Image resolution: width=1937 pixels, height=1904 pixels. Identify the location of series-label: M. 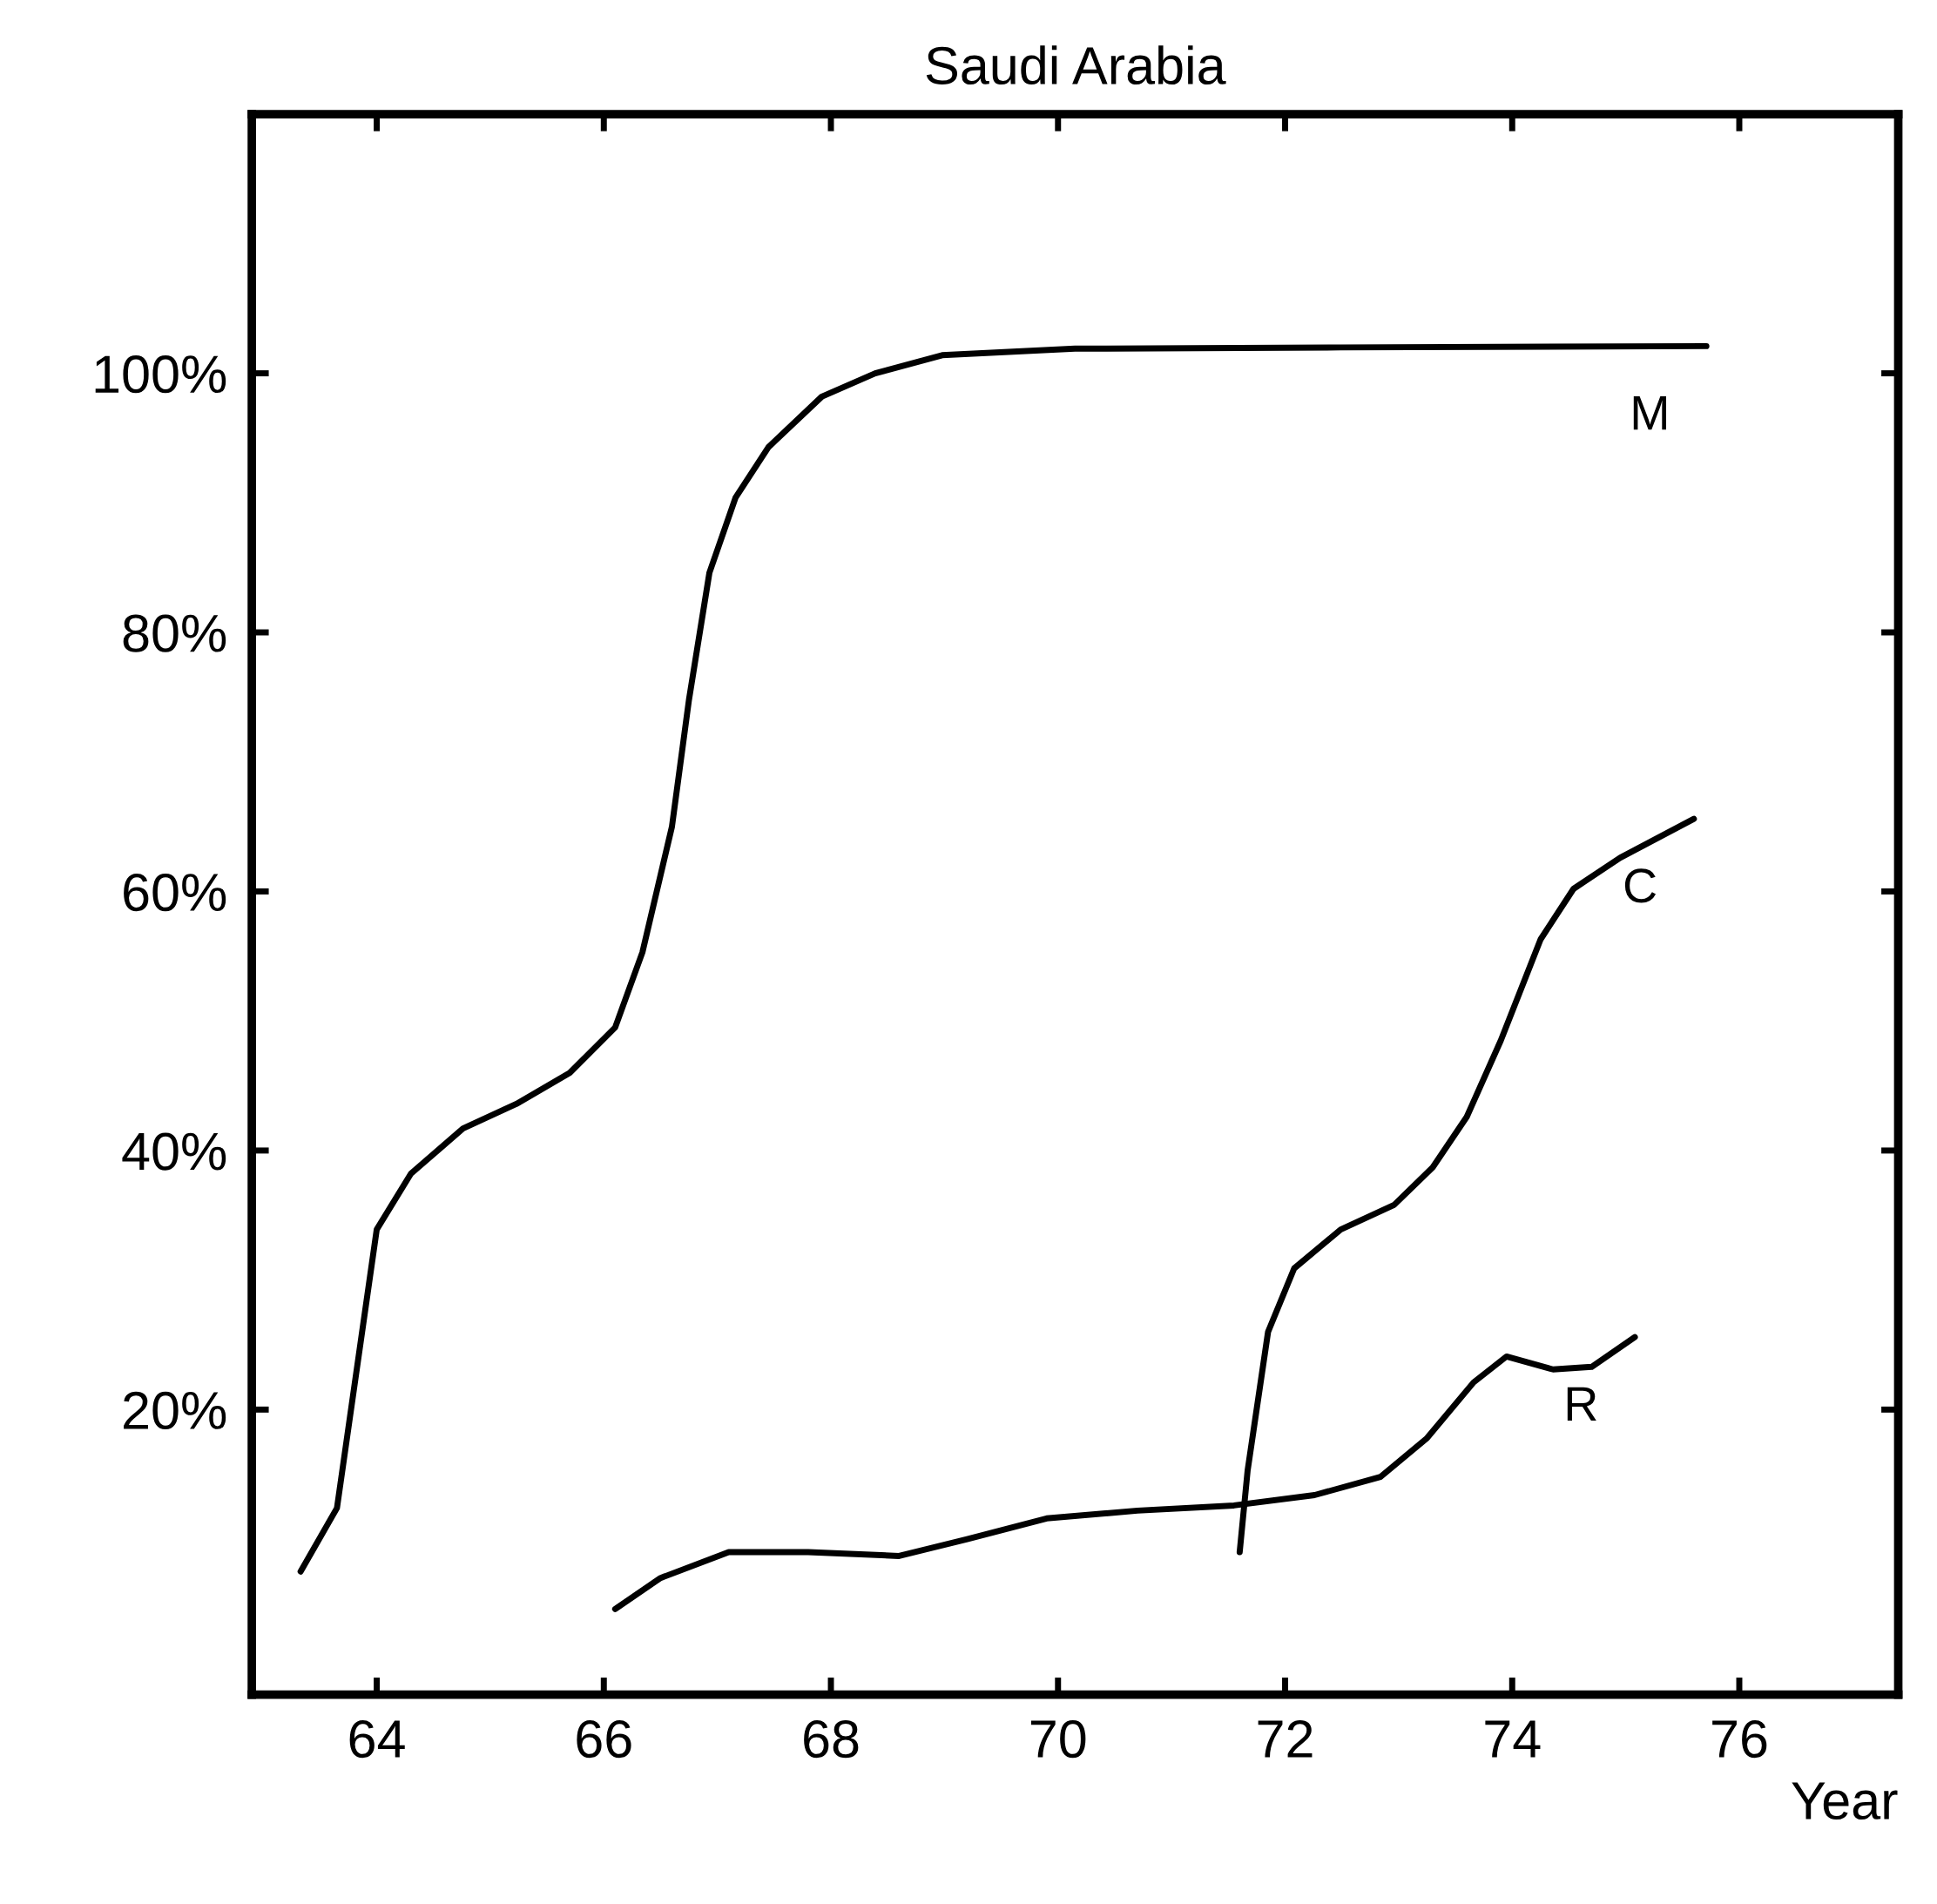
(1649, 412).